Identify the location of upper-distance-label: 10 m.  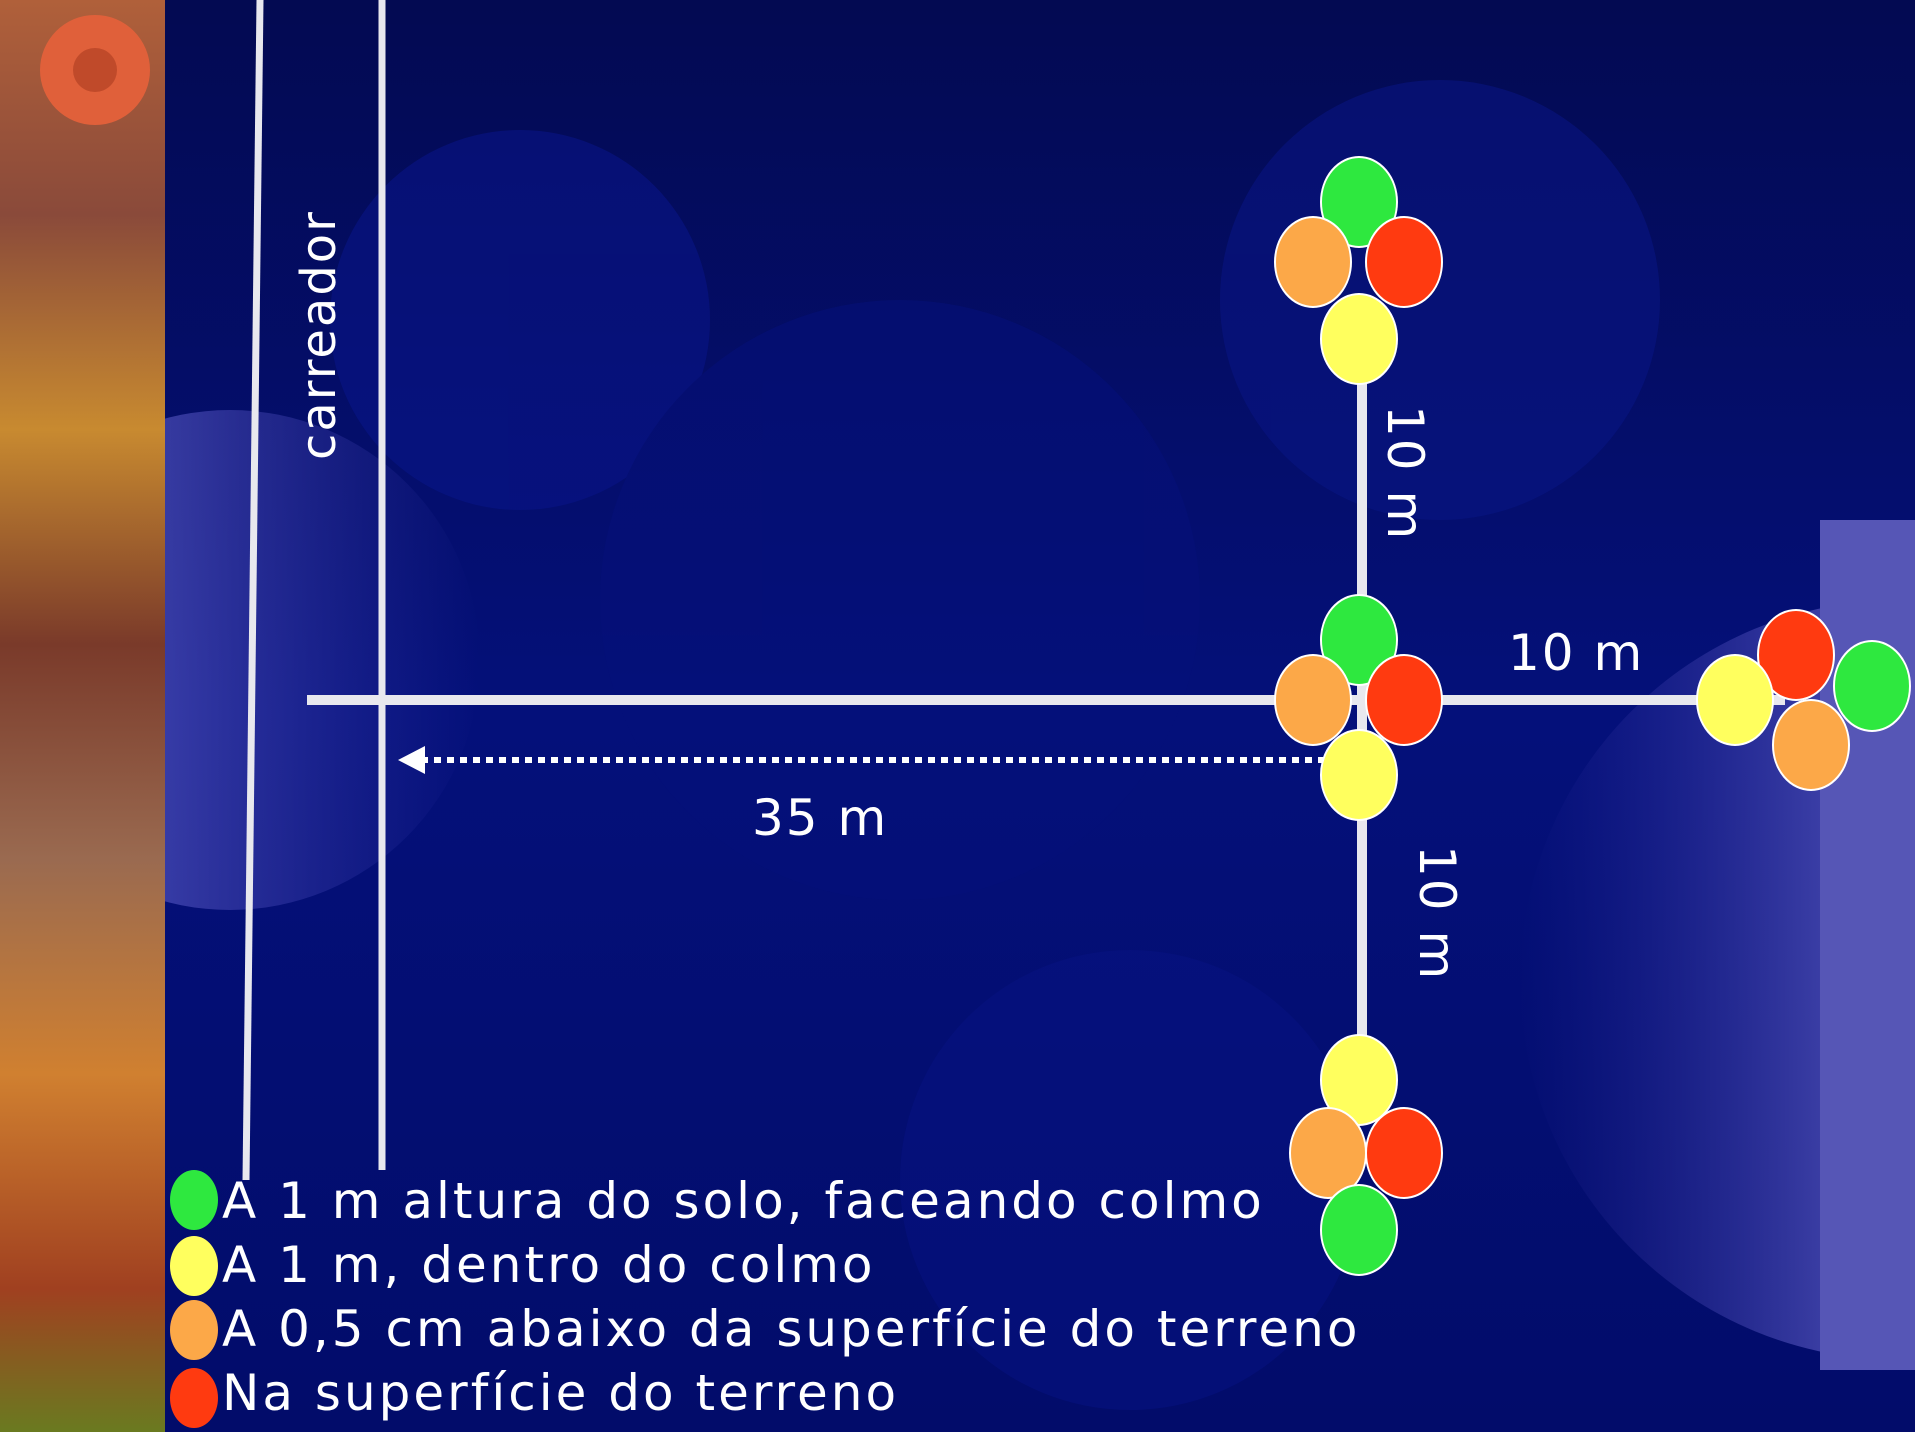
(1405, 473).